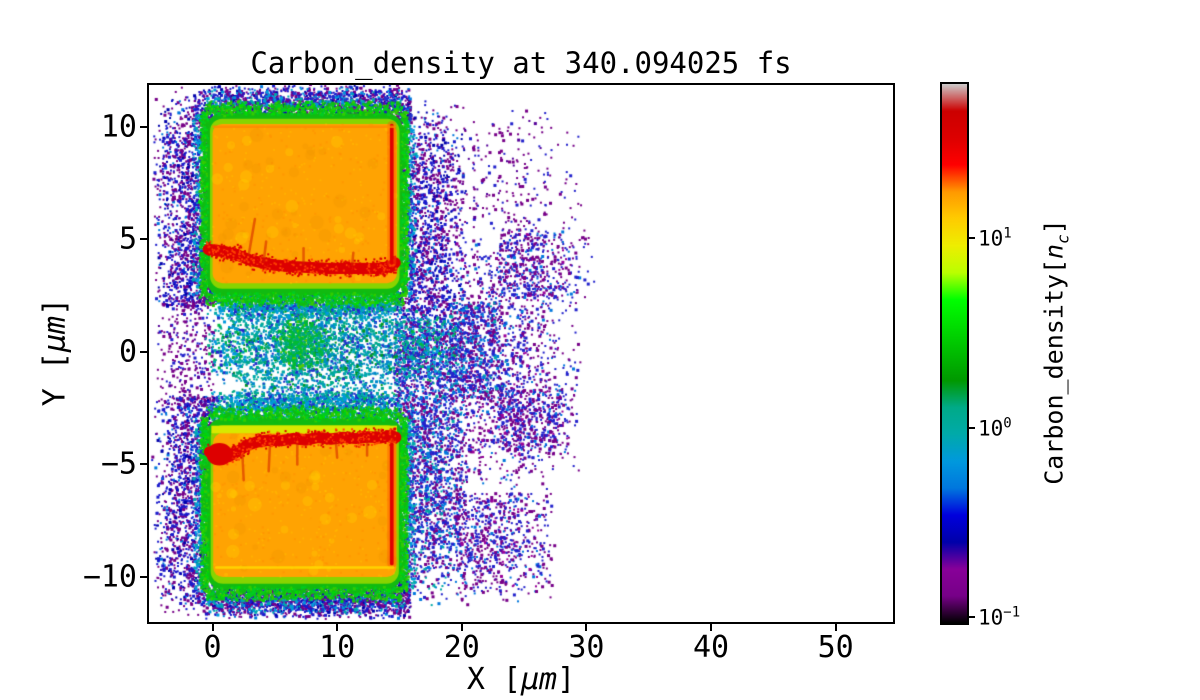 This screenshot has width=1200, height=700. I want to click on colorbar-tick-label: 10⁻¹, so click(999, 617).